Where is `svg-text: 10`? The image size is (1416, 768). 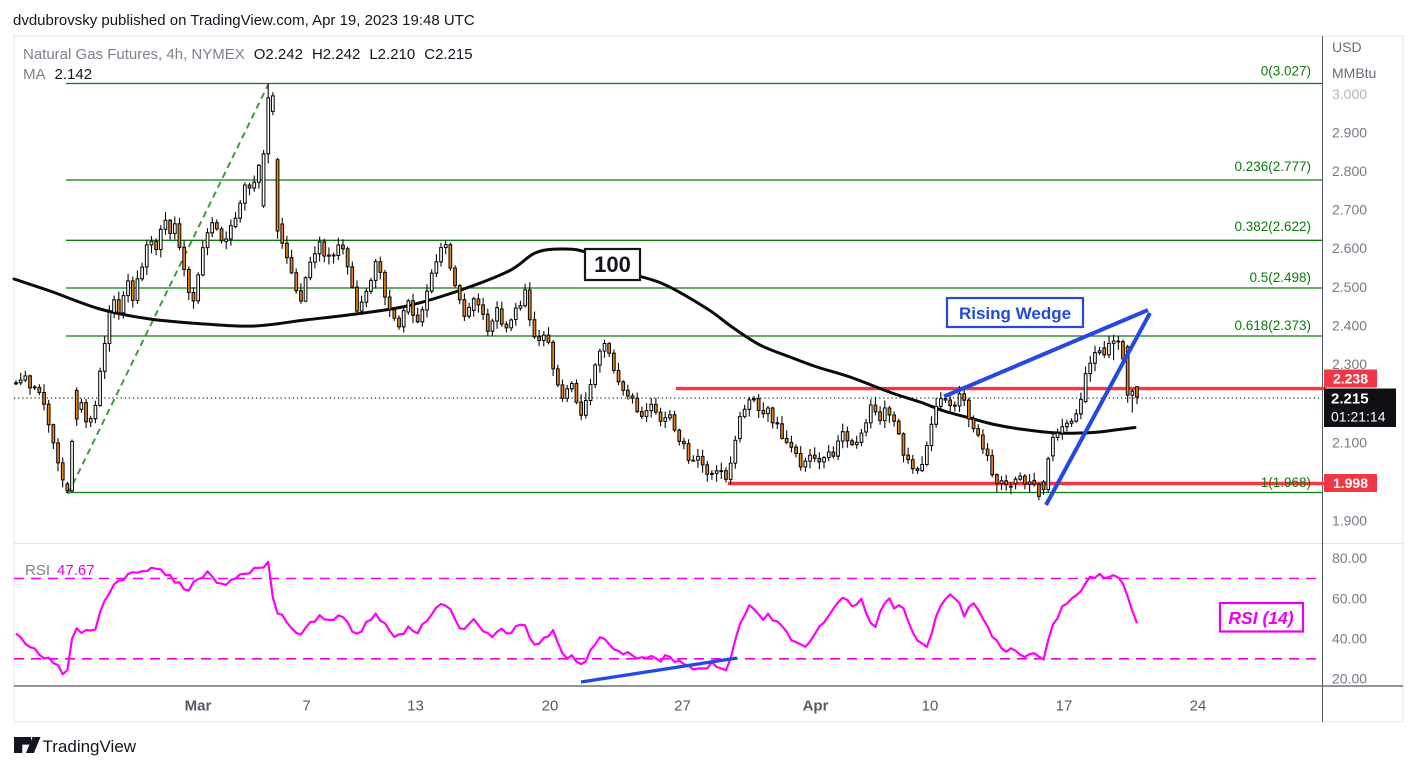 svg-text: 10 is located at coordinates (930, 706).